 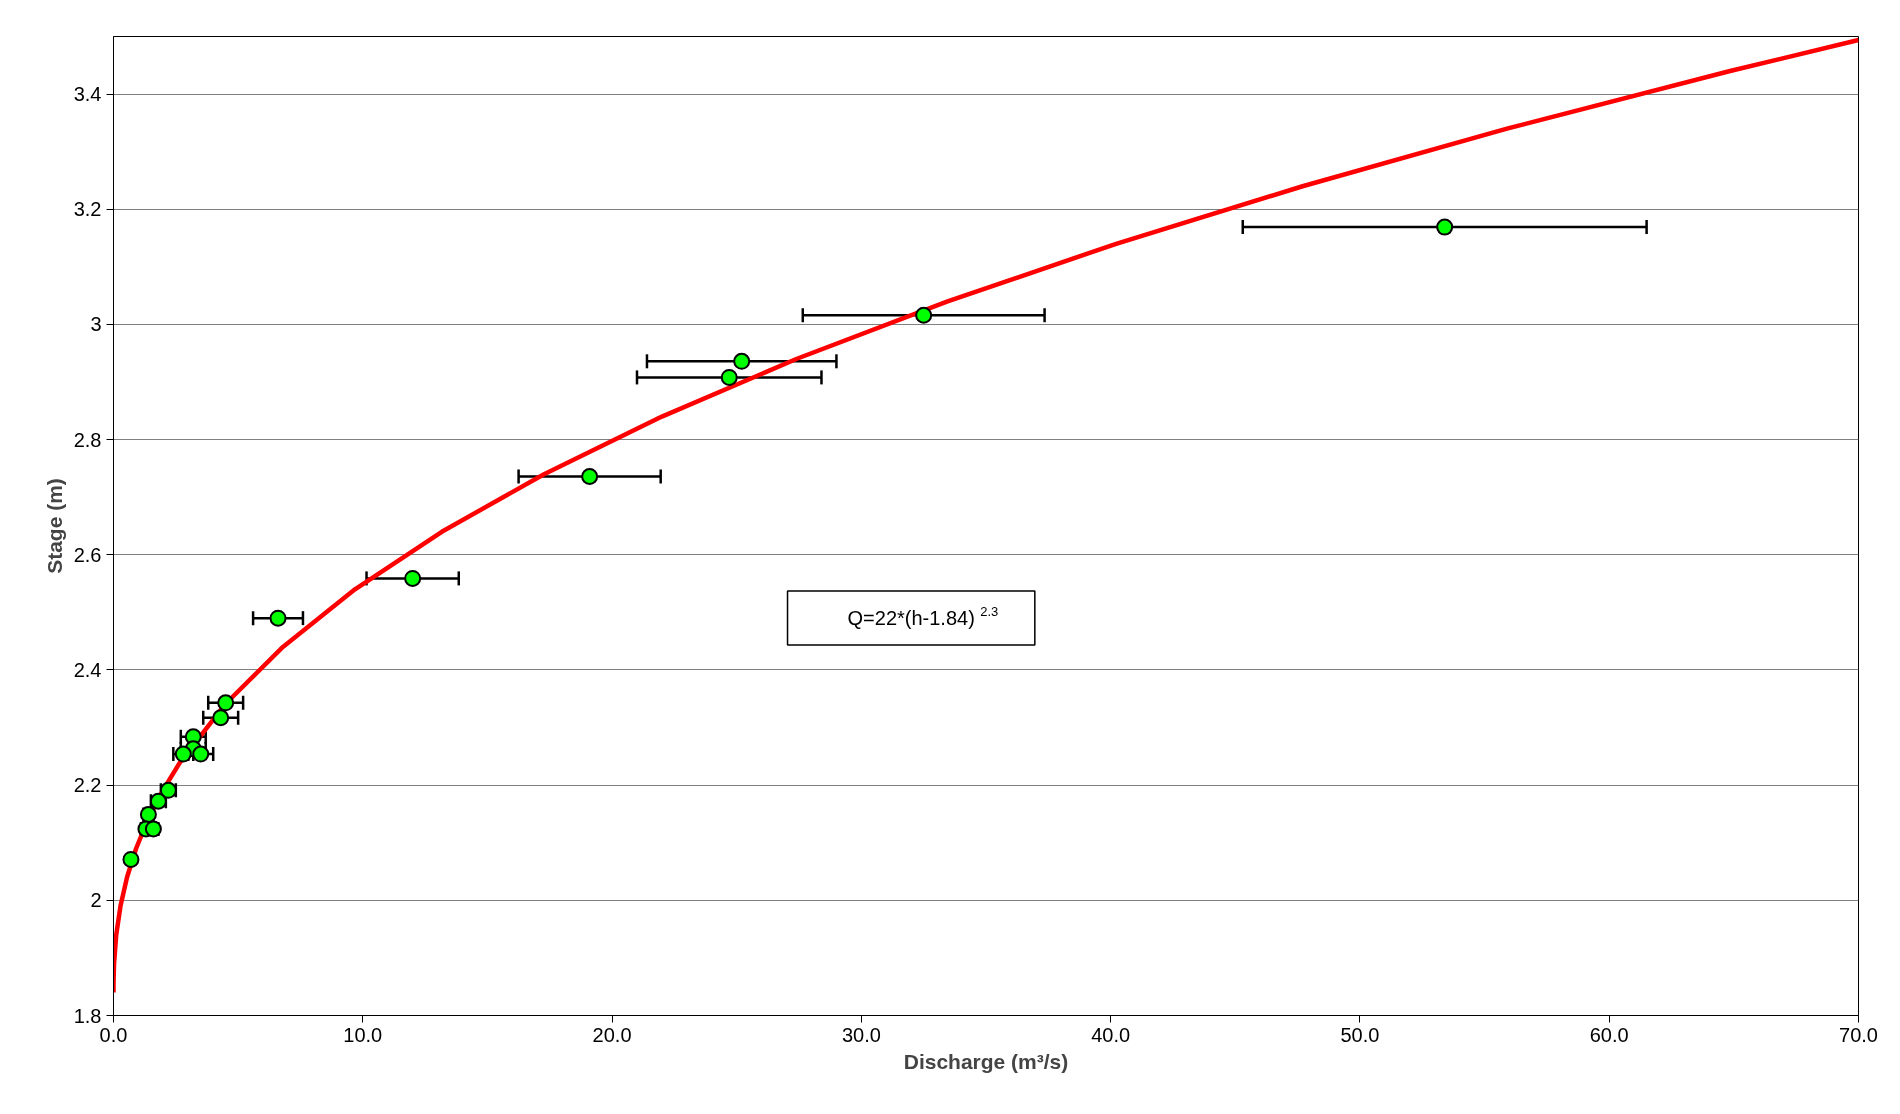 What do you see at coordinates (87, 1015) in the screenshot?
I see `y-tick-label: 1.8` at bounding box center [87, 1015].